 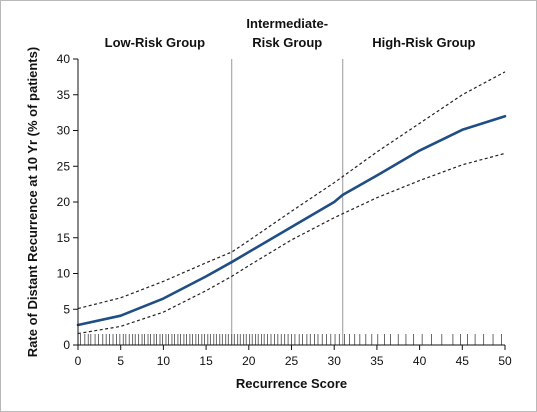 I want to click on y-tick-label: 30, so click(x=64, y=131).